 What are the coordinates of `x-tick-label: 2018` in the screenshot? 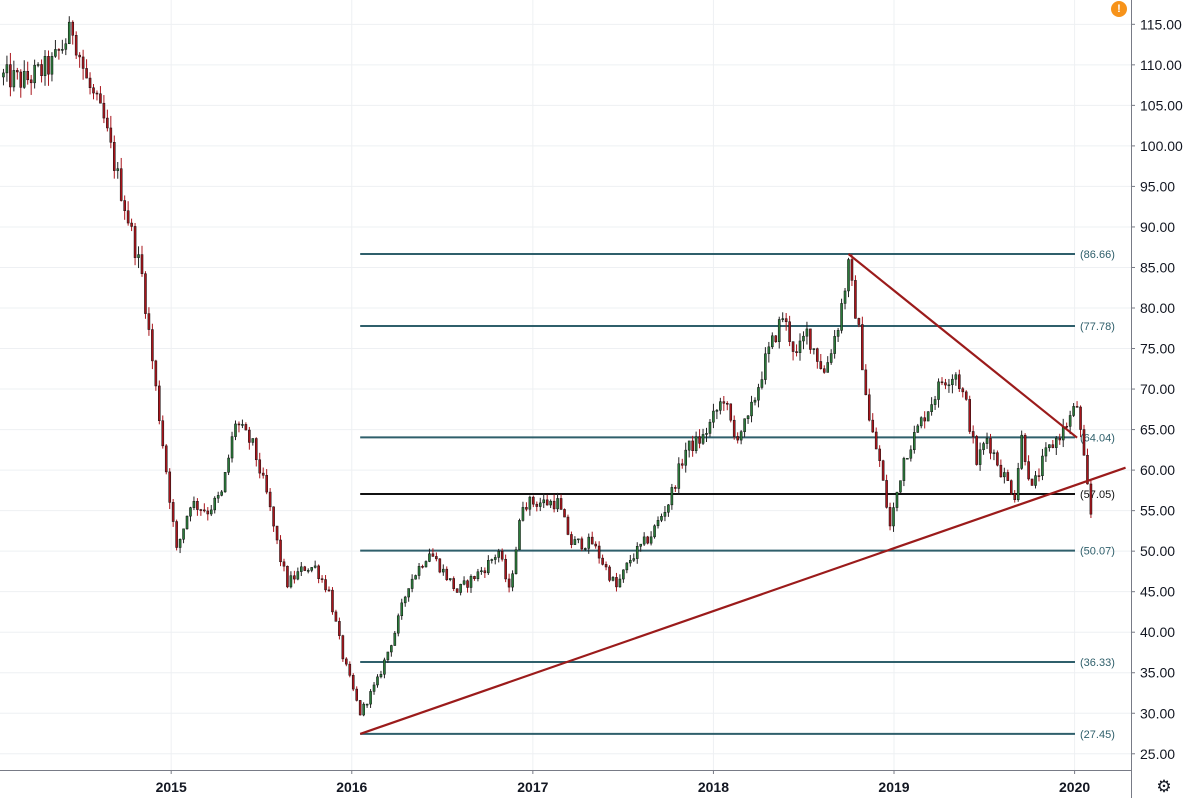 It's located at (713, 787).